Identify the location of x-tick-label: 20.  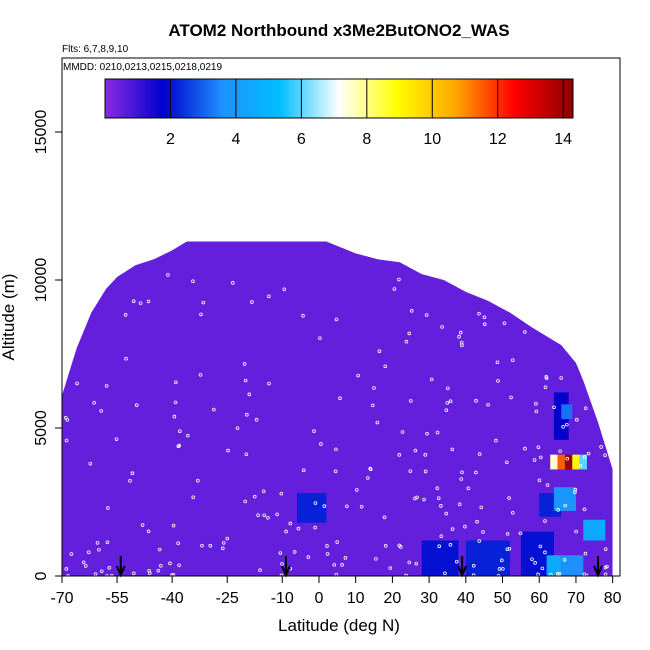
(392, 598).